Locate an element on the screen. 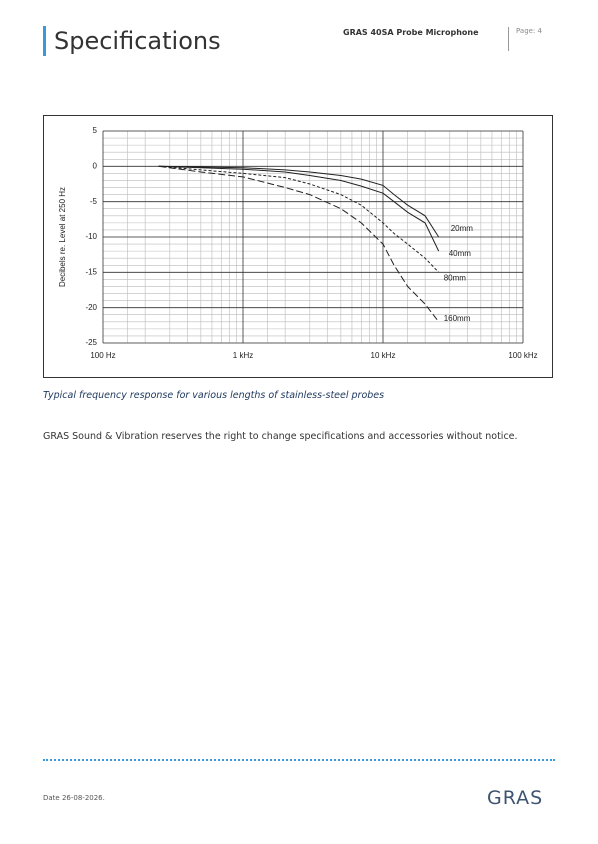 The image size is (598, 844). x-tick-label: 100 Hz is located at coordinates (102, 355).